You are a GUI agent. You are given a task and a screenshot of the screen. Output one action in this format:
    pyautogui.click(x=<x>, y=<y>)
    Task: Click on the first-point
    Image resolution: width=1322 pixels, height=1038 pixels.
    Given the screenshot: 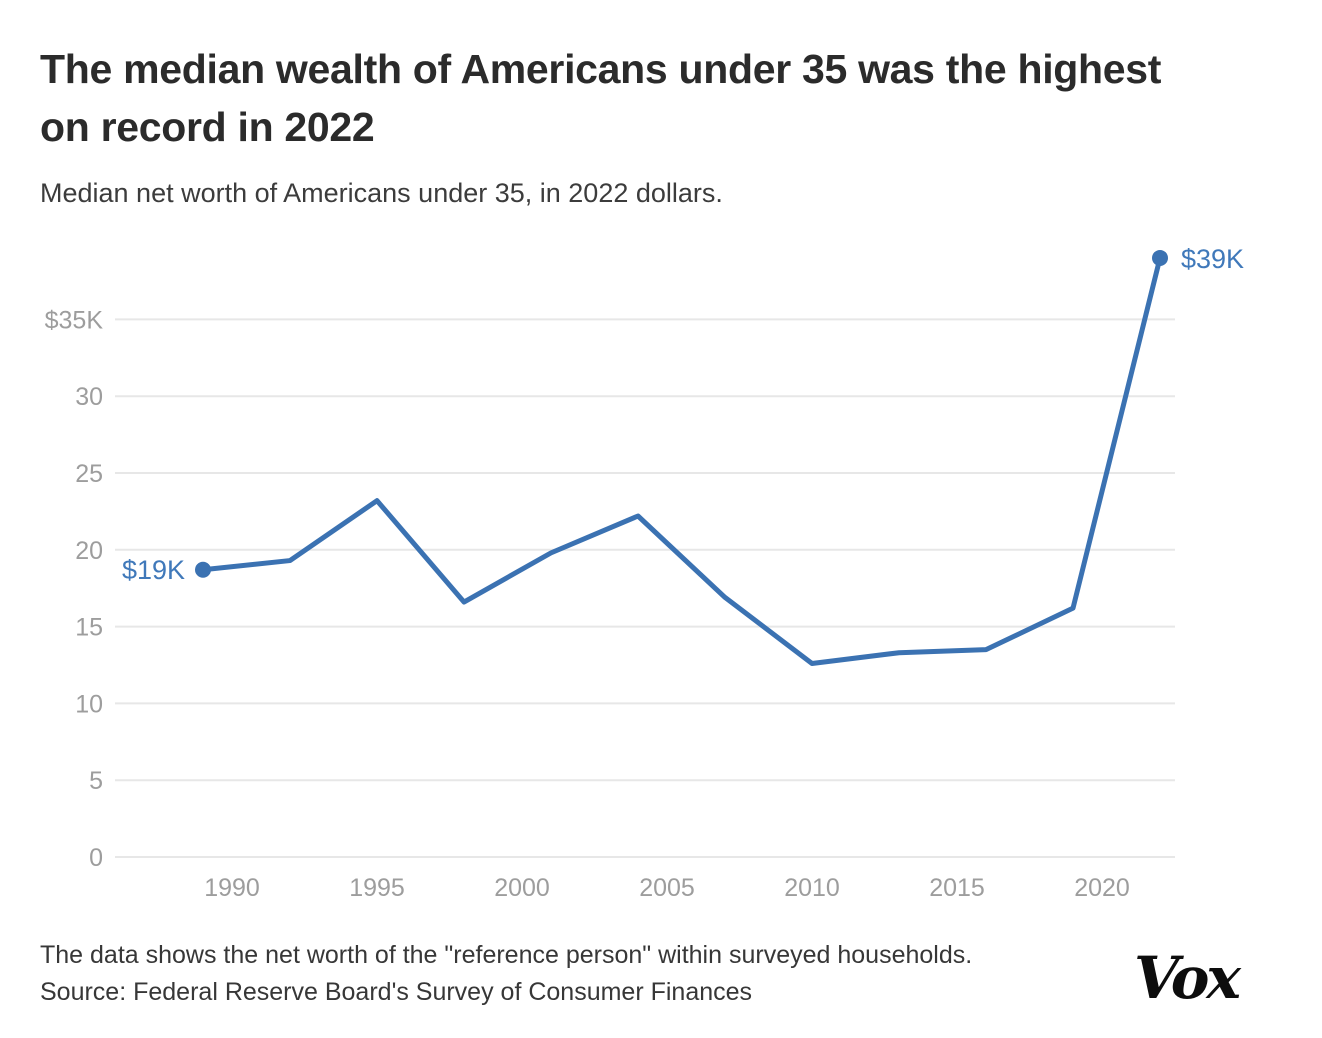 What is the action you would take?
    pyautogui.click(x=203, y=569)
    